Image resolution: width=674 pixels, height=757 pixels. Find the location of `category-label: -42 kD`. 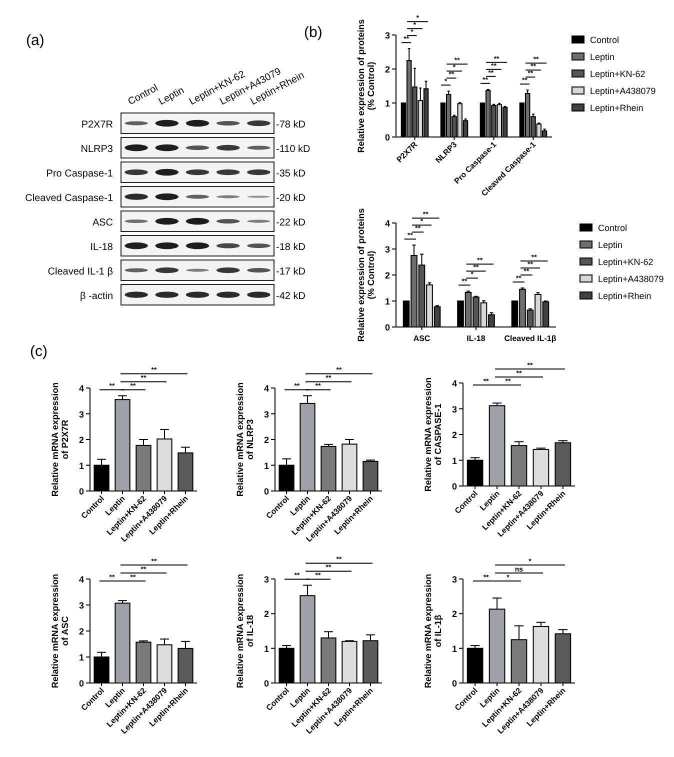

category-label: -42 kD is located at coordinates (291, 296).